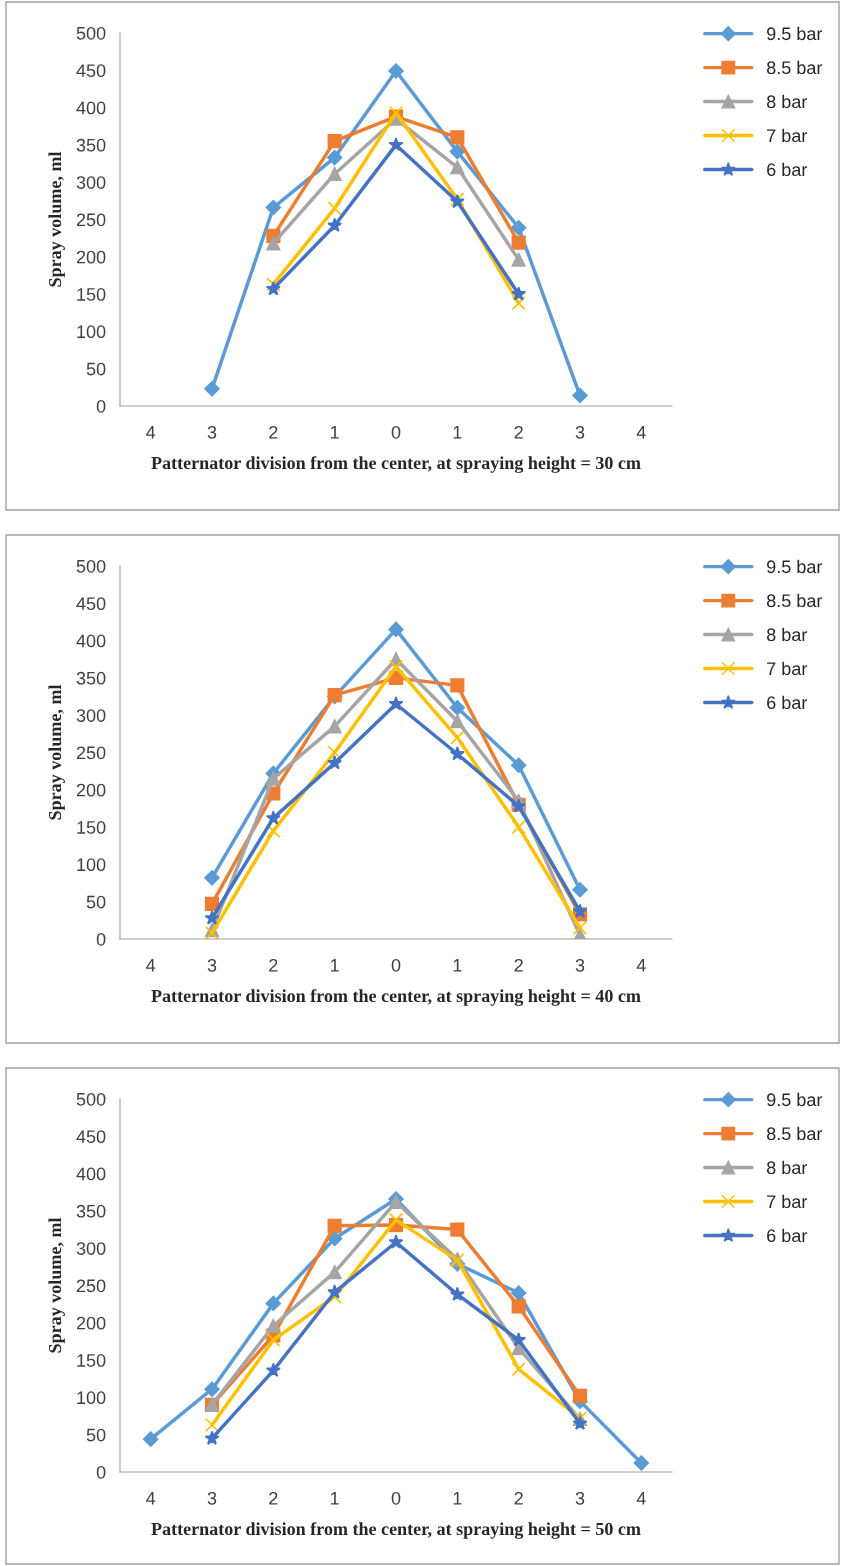 This screenshot has width=845, height=1566. I want to click on x-axis-title: Patternator division from the center, at spraying height = 50 cm, so click(396, 1530).